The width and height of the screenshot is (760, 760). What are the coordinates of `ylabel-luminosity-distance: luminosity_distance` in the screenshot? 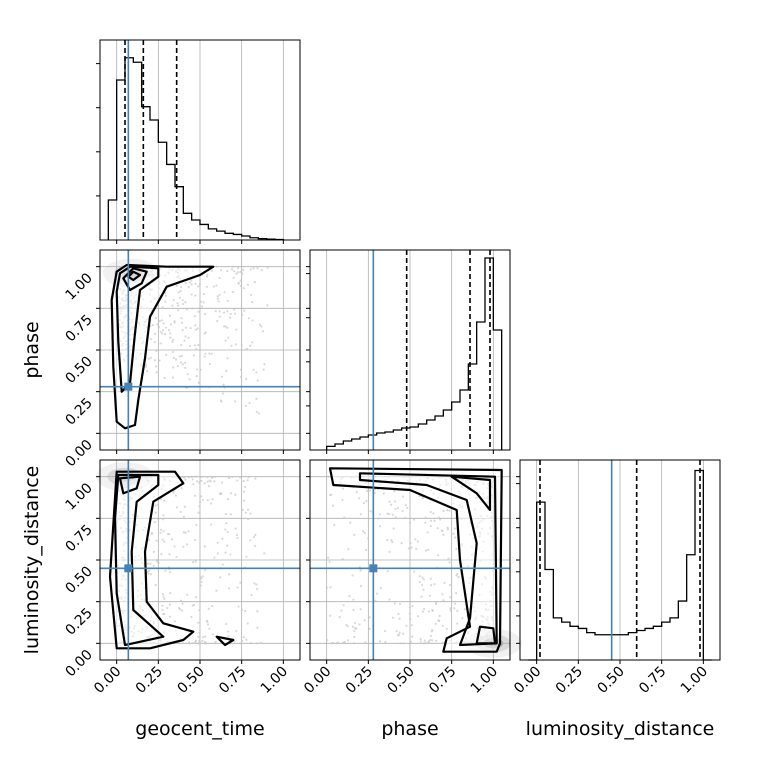 It's located at (32, 560).